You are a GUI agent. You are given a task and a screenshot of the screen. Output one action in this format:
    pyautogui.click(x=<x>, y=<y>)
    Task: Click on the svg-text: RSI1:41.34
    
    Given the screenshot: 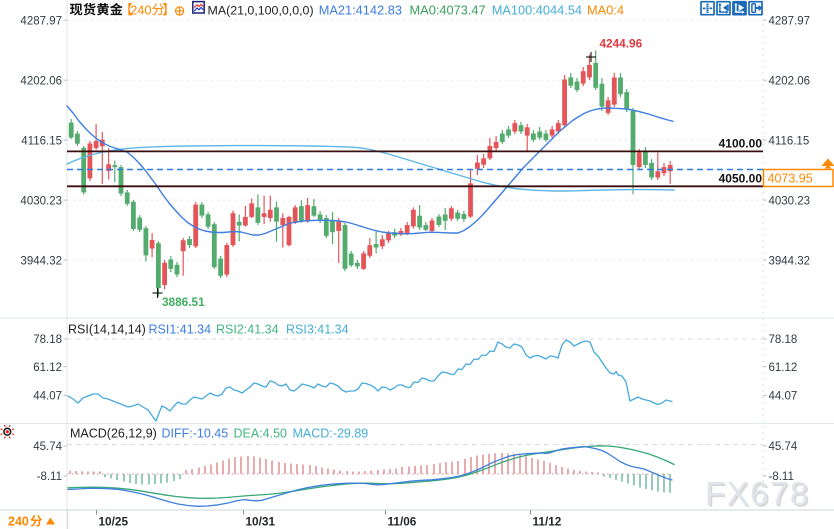 What is the action you would take?
    pyautogui.click(x=180, y=330)
    